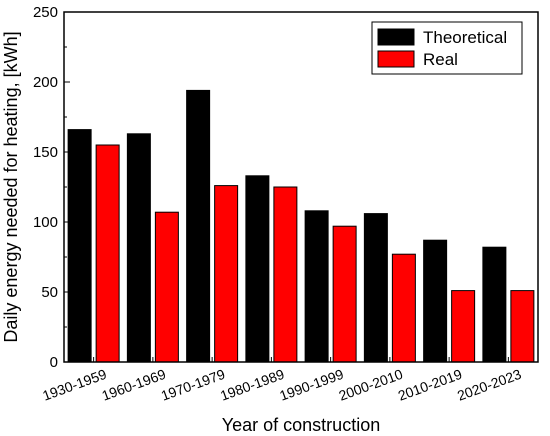 This screenshot has width=550, height=436. What do you see at coordinates (403, 308) in the screenshot?
I see `bar-real-2000-2010` at bounding box center [403, 308].